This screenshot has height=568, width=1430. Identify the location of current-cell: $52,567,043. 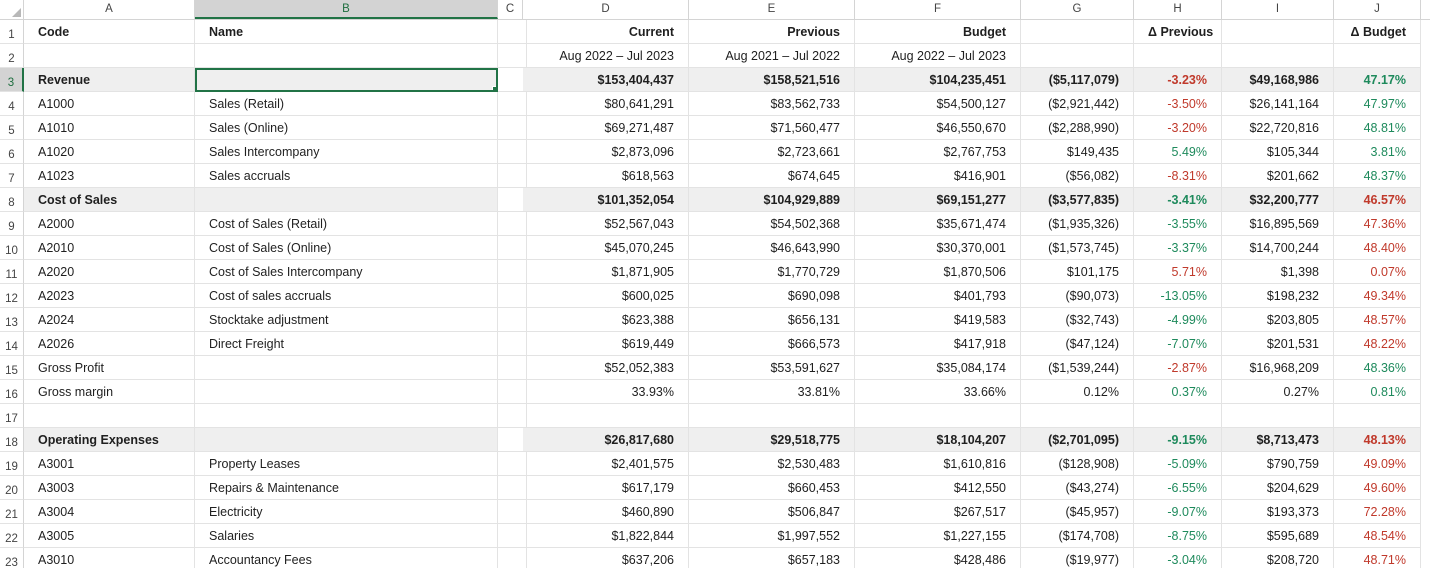
(606, 224).